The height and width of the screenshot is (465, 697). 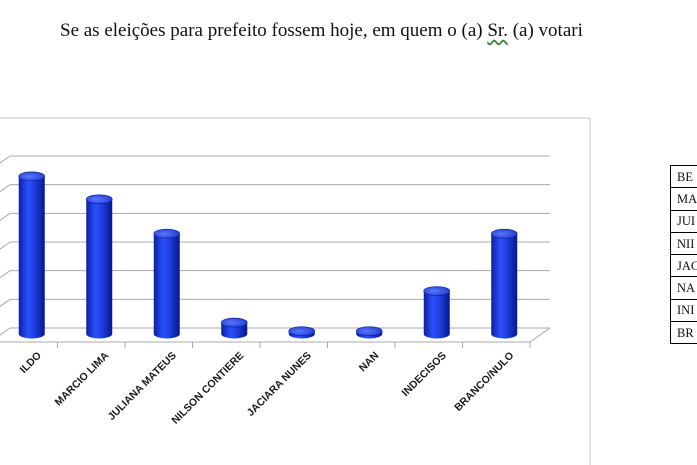 I want to click on legend-row: NII, so click(x=683, y=243).